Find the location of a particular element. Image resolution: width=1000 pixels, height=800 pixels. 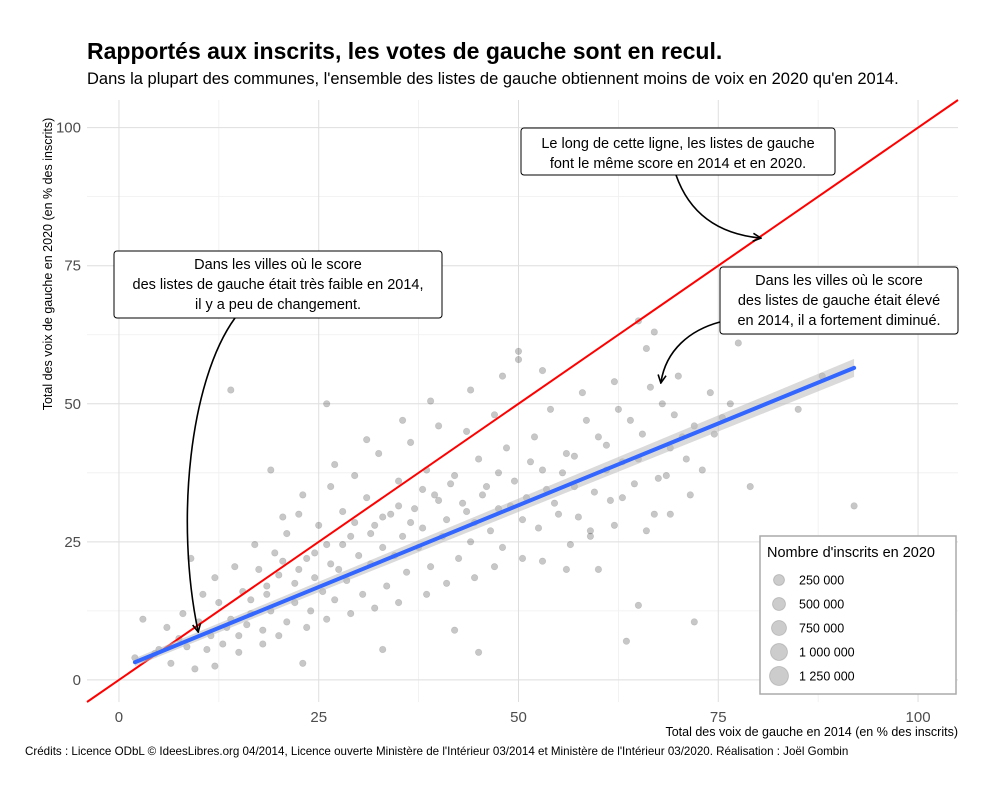

annotation-text: des listes de gauche était élevé is located at coordinates (839, 301).